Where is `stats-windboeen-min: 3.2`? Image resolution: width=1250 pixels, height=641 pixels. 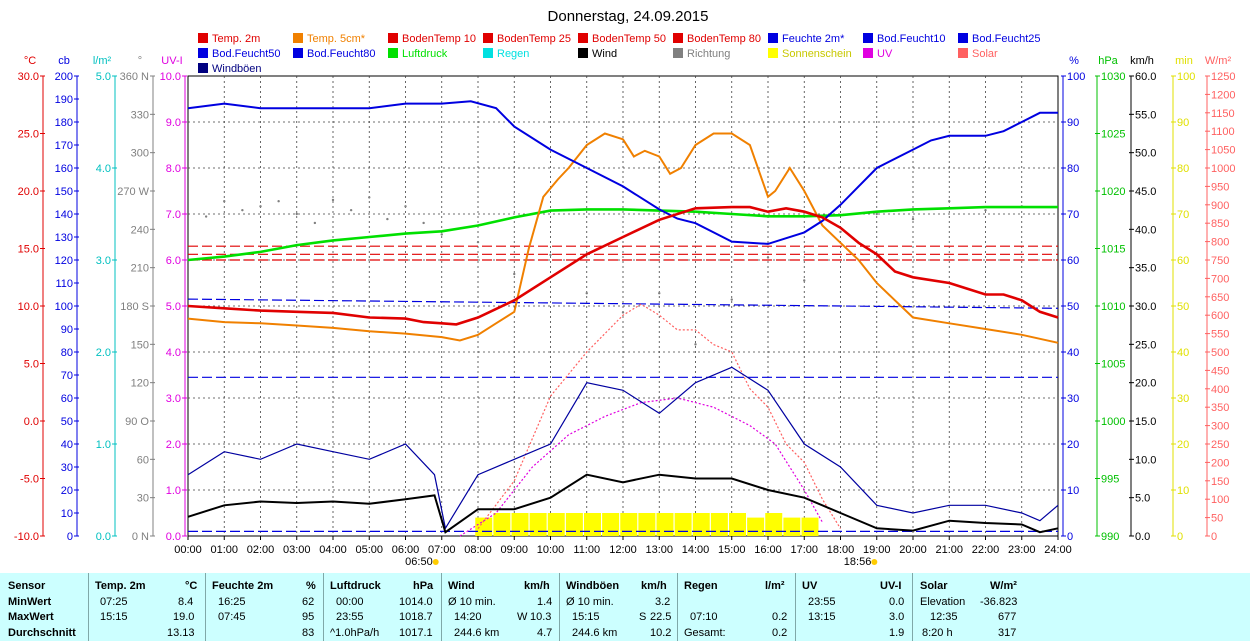
stats-windboeen-min: 3.2 is located at coordinates (663, 602).